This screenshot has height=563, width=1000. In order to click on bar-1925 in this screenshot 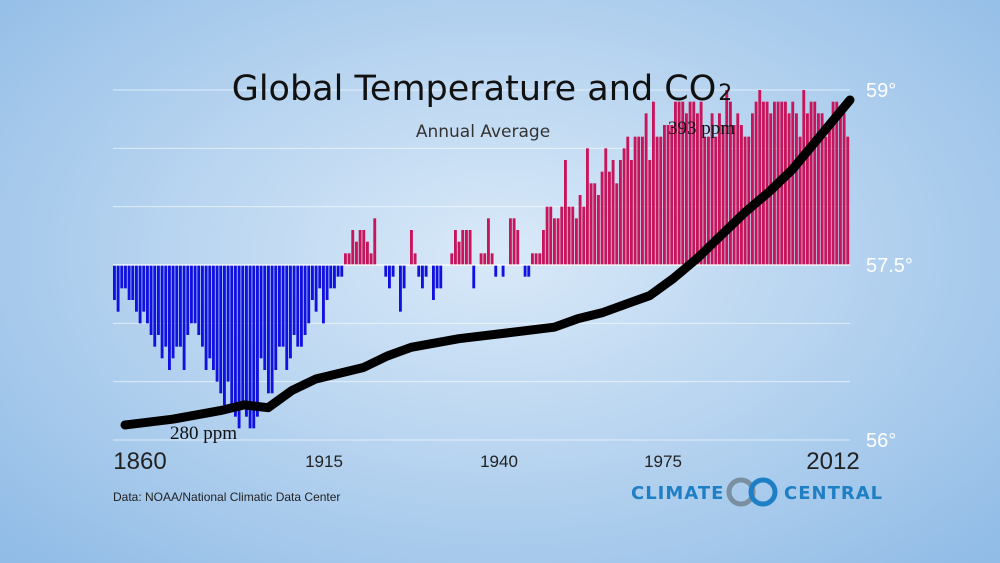, I will do `click(426, 271)`.